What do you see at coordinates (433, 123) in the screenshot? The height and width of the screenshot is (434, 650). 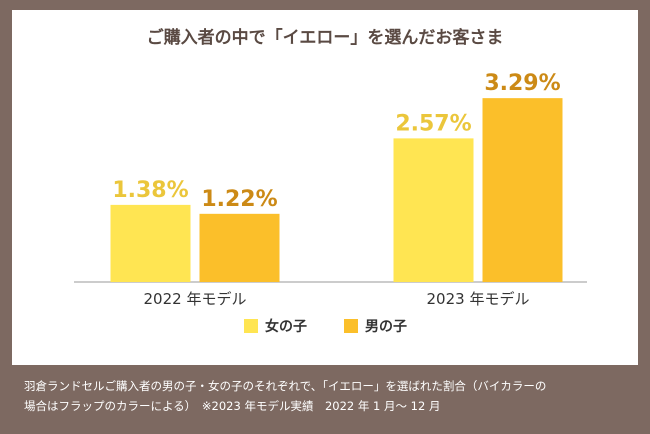 I see `value-label-girl-2: 2.57%` at bounding box center [433, 123].